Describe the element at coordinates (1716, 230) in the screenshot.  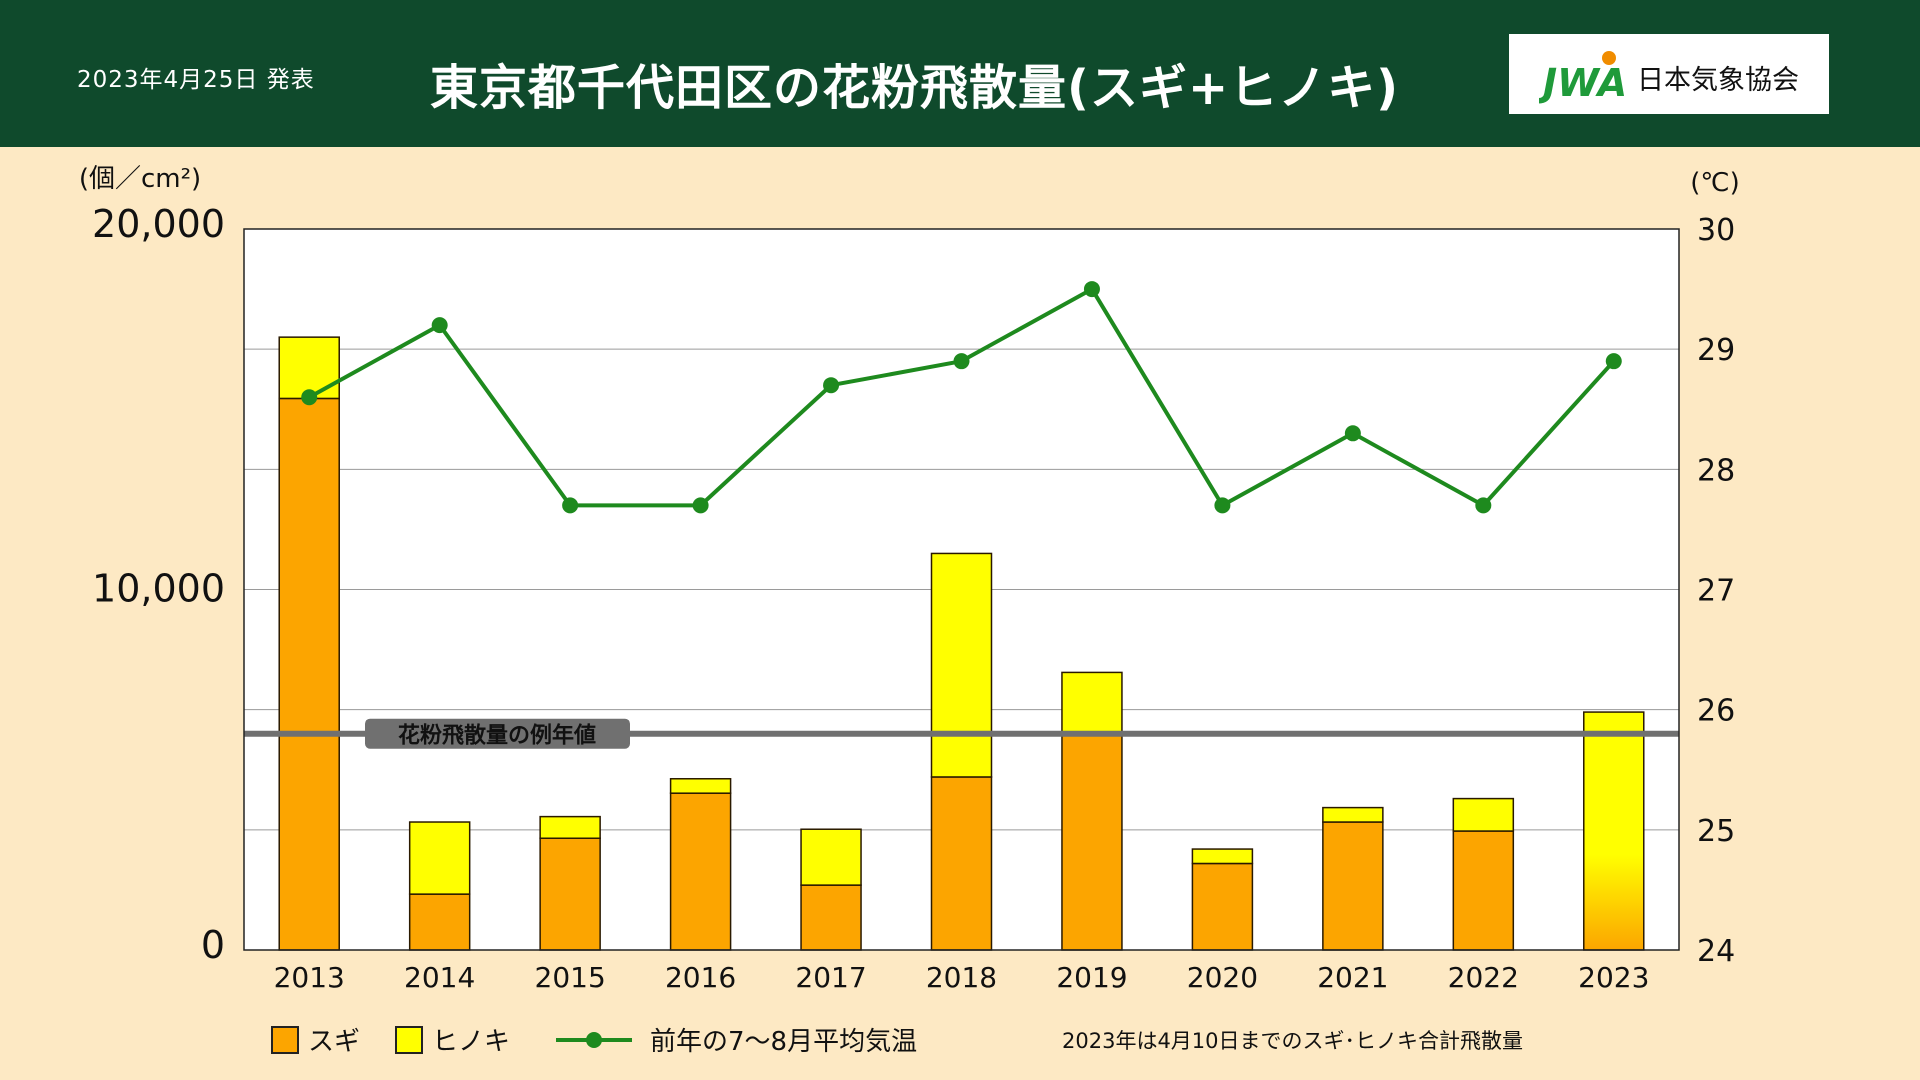
I see `right-tick-30: 30` at that location.